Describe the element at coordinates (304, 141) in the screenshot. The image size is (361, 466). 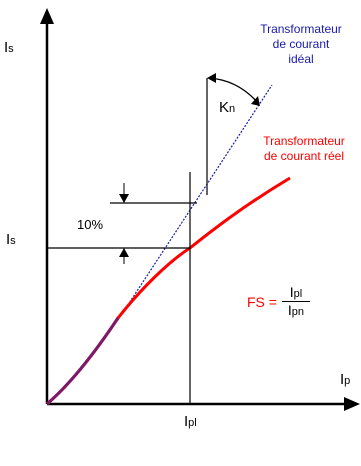
I see `real-label-line1: Transformateur` at that location.